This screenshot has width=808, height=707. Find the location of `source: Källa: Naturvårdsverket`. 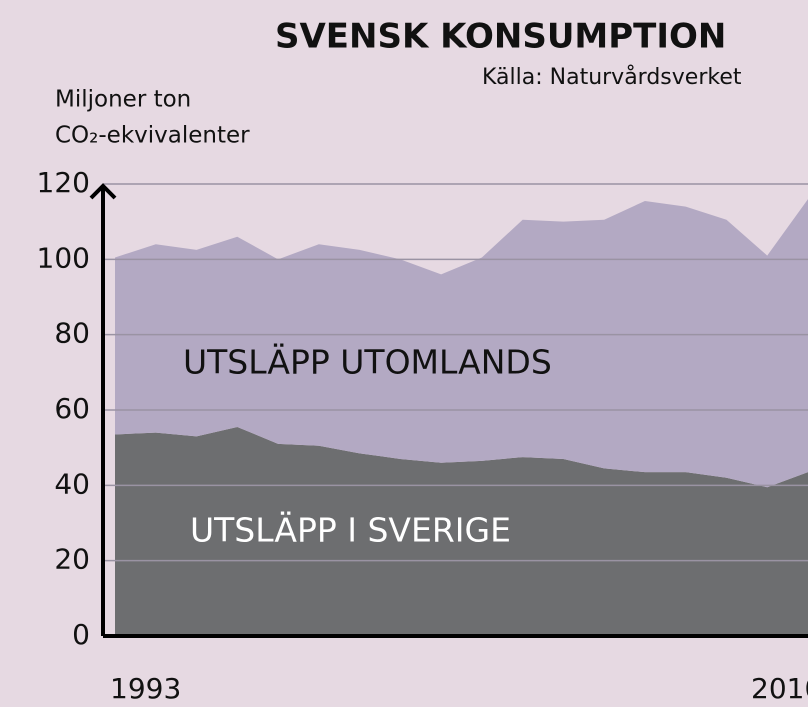

source: Källa: Naturvårdsverket is located at coordinates (612, 77).